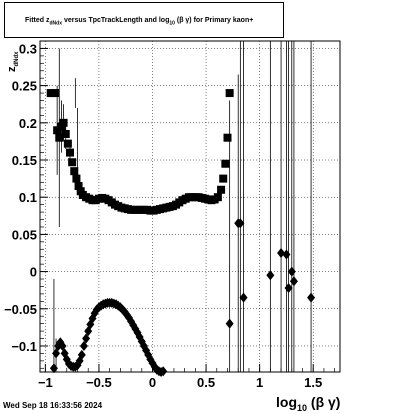 The image size is (400, 414). Describe the element at coordinates (313, 382) in the screenshot. I see `x-tick-label: 1.5` at that location.